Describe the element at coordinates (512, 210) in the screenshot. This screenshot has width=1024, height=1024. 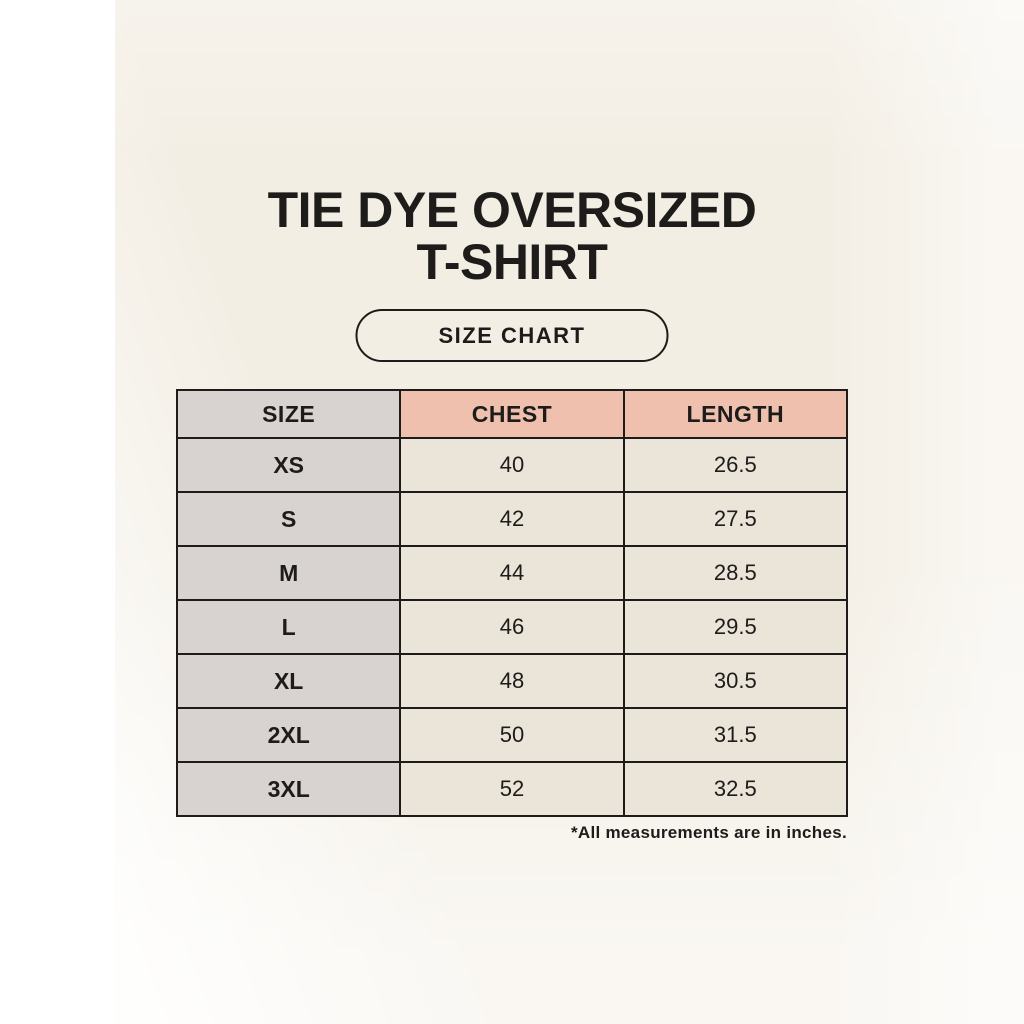
I see `page-title-line1: TIE DYE OVERSIZED` at that location.